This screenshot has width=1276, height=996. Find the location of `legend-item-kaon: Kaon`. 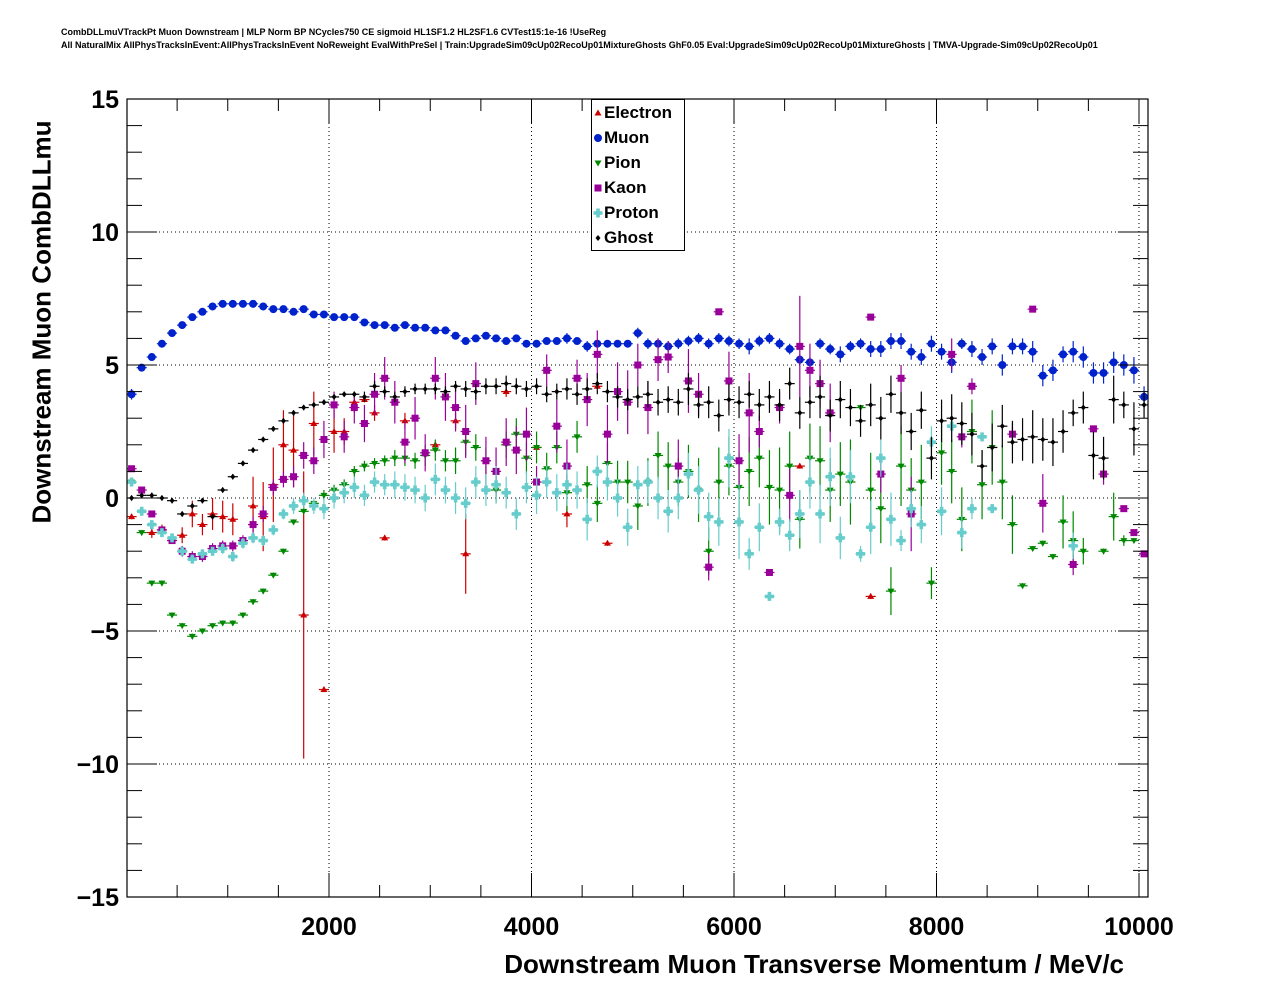

legend-item-kaon: Kaon is located at coordinates (619, 187).